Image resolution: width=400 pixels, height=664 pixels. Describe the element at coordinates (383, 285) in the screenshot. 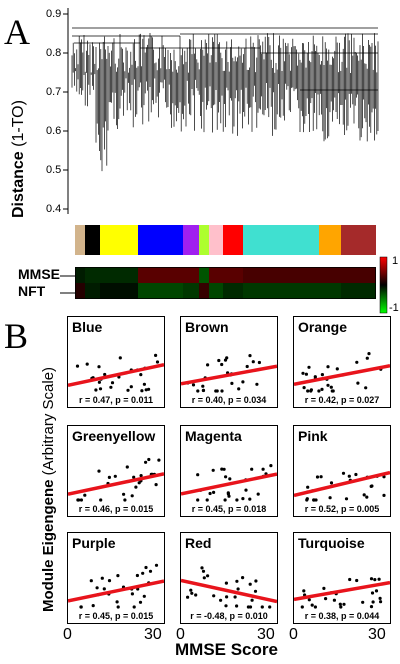

I see `heatmap-scale` at that location.